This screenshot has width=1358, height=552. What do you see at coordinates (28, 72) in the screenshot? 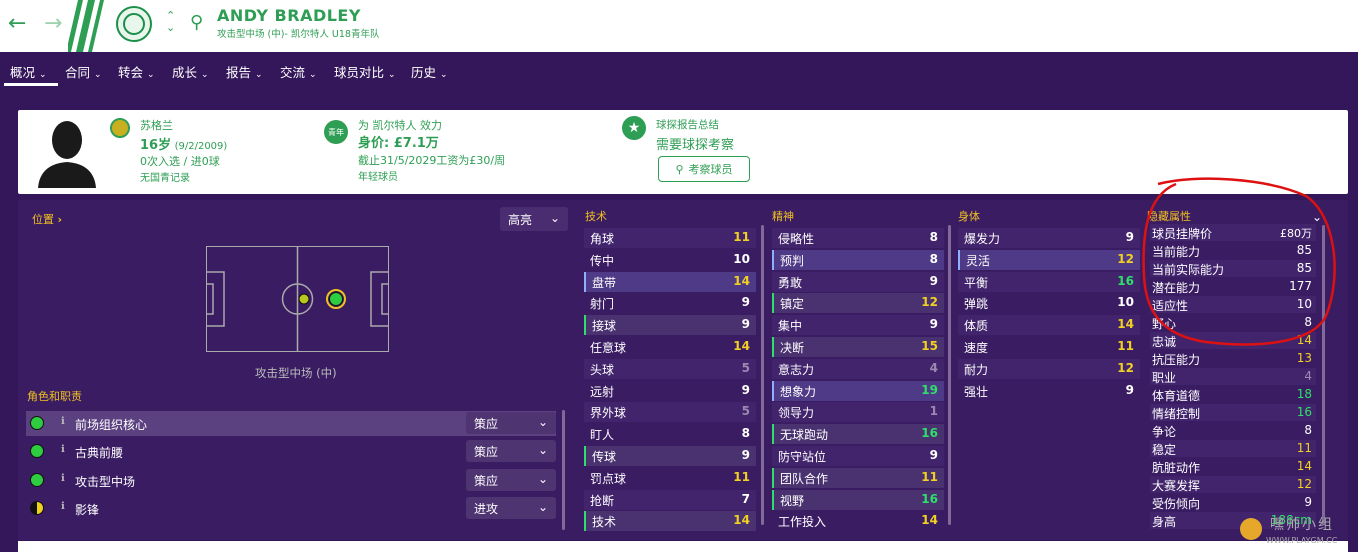
I see `menu-overview: 概况 ⌄` at bounding box center [28, 72].